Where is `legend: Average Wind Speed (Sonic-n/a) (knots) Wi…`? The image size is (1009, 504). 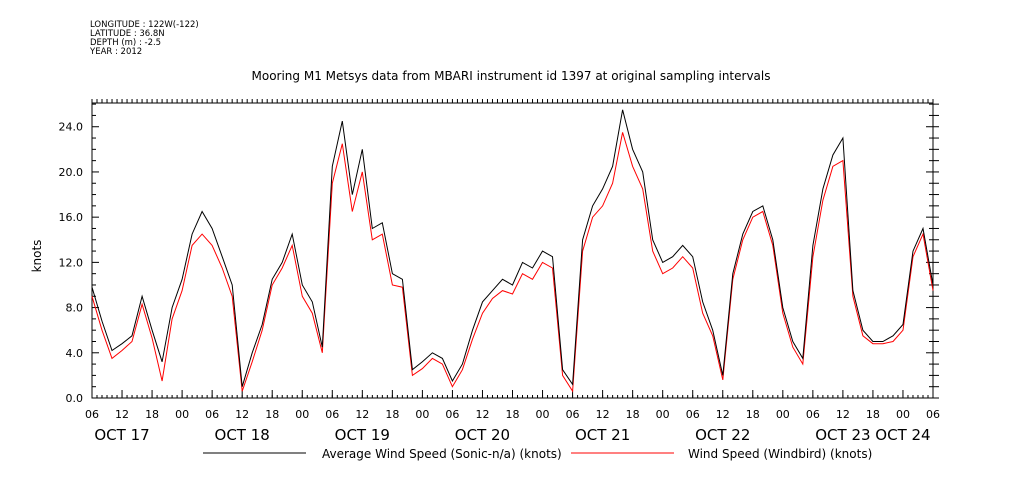
legend: Average Wind Speed (Sonic-n/a) (knots) Wi… is located at coordinates (537, 454).